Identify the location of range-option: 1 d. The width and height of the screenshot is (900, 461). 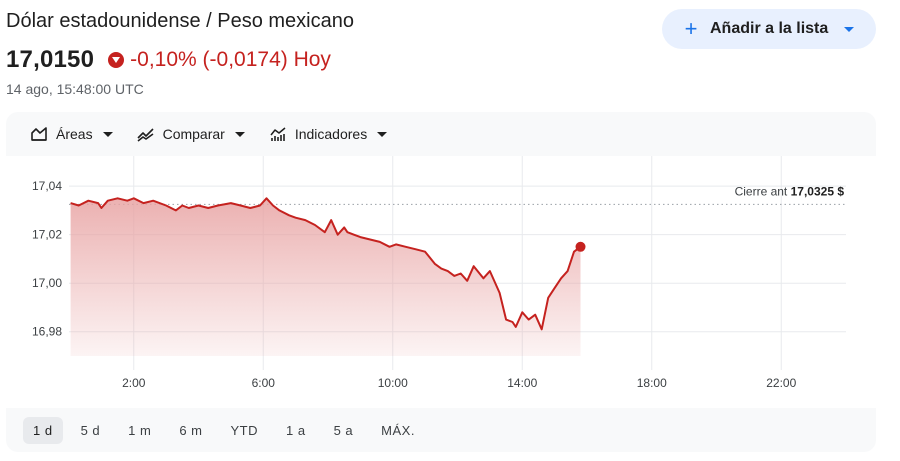
(43, 430).